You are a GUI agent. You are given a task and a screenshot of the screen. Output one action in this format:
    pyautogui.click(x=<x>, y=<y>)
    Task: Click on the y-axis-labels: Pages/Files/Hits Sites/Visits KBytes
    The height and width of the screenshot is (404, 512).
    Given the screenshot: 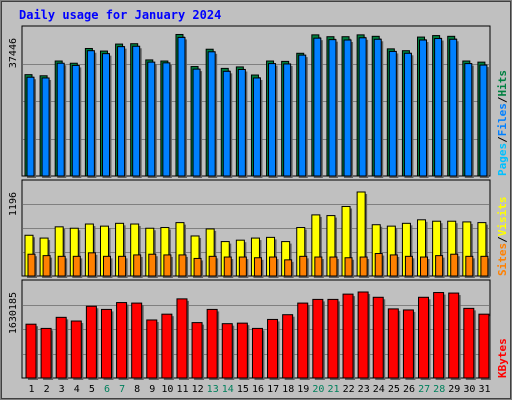 What is the action you would take?
    pyautogui.click(x=502, y=224)
    